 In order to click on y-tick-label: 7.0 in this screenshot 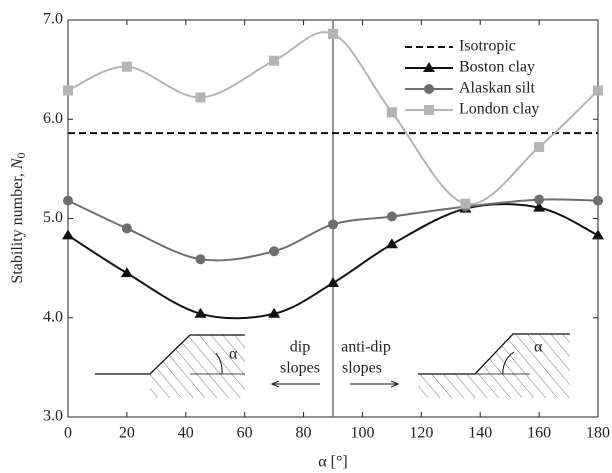, I will do `click(53, 19)`.